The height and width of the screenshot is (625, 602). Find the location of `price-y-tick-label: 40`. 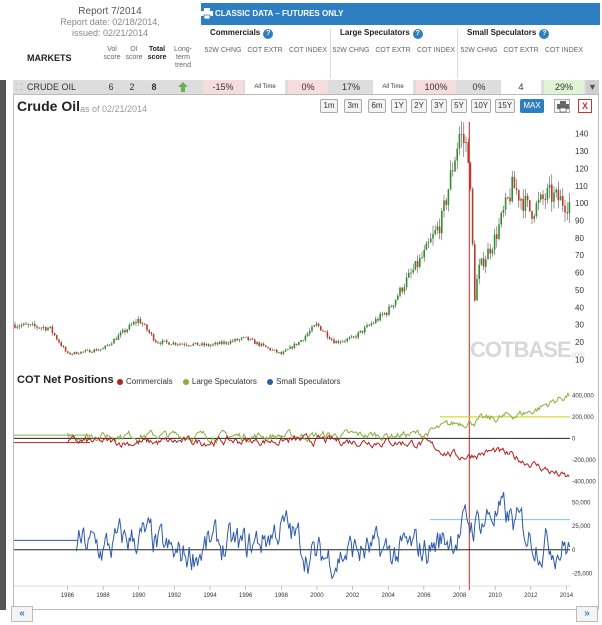

price-y-tick-label: 40 is located at coordinates (579, 307).